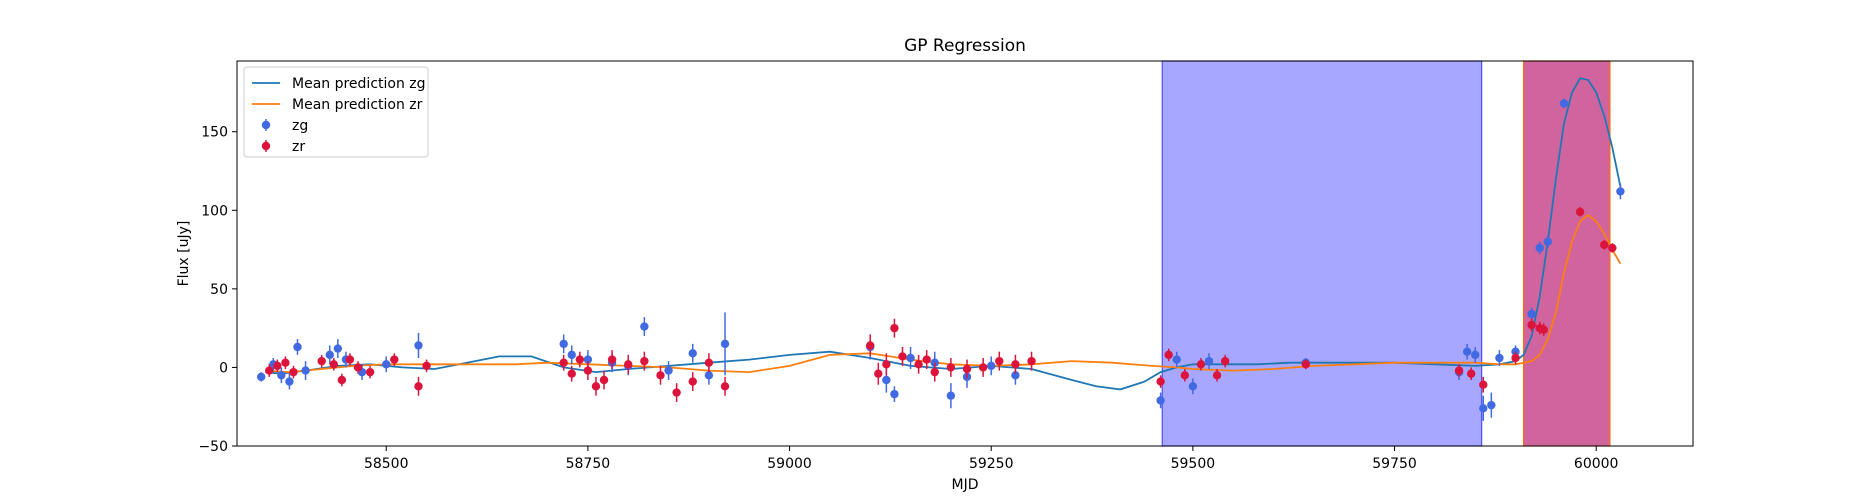  What do you see at coordinates (219, 290) in the screenshot?
I see `y-tick-label: 50` at bounding box center [219, 290].